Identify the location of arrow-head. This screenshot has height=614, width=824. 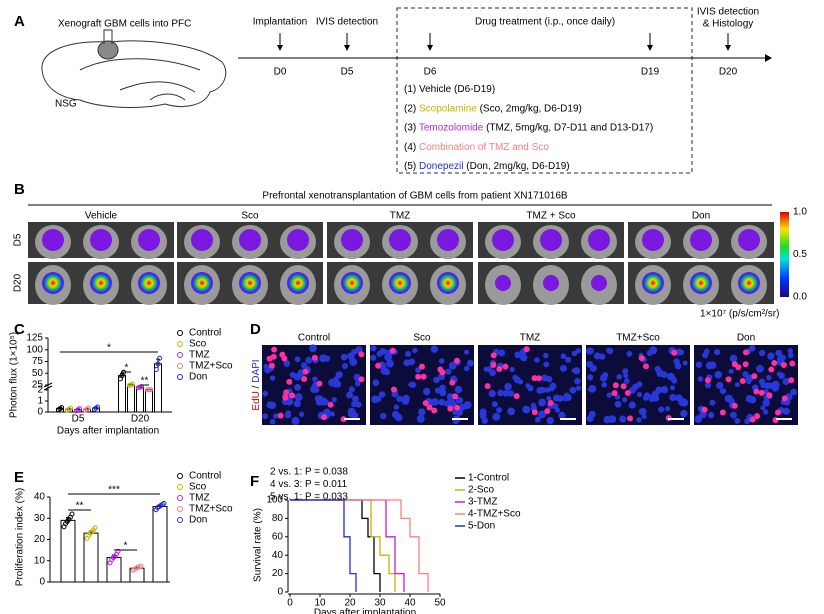
(347, 48).